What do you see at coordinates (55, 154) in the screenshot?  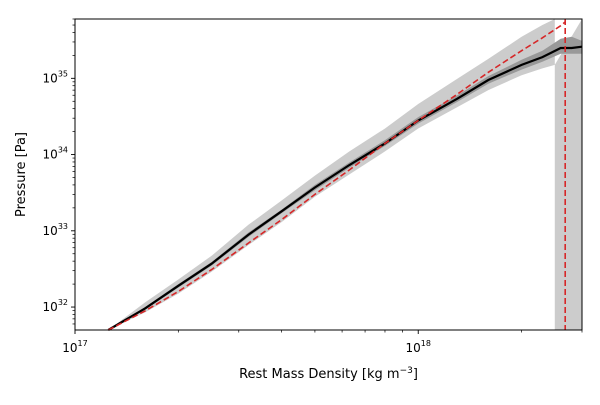 I see `y-tick-label: 1034` at bounding box center [55, 154].